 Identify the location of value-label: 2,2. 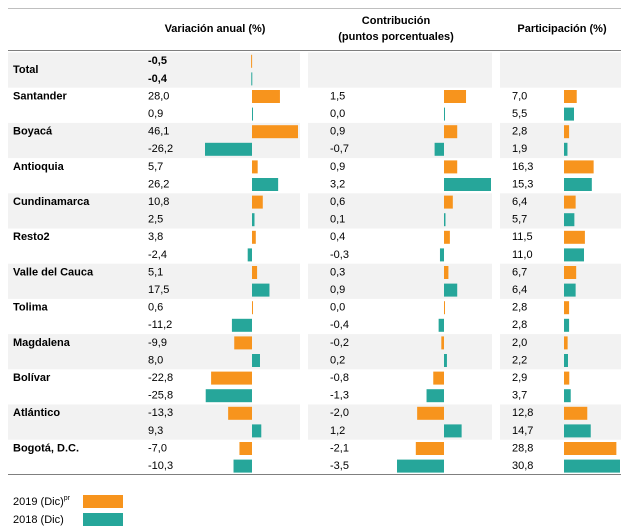
(519, 360).